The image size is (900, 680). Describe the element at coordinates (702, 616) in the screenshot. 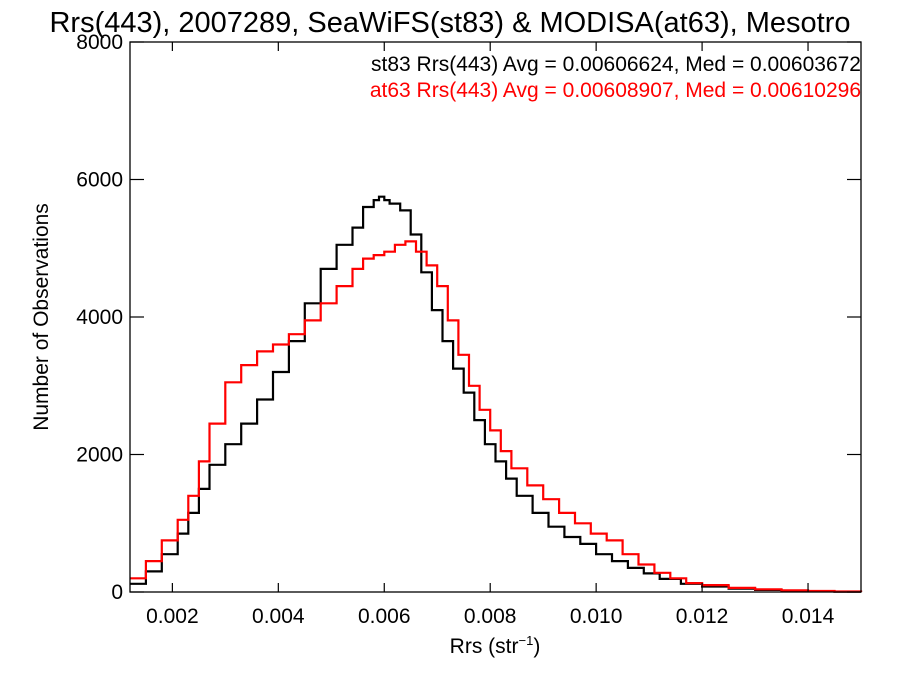

I see `x-tick-label: 0.012` at that location.